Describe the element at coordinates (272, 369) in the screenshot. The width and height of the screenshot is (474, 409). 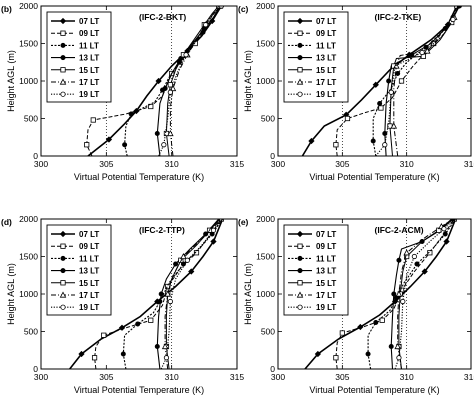
I see `y-tick-label: 0` at that location.